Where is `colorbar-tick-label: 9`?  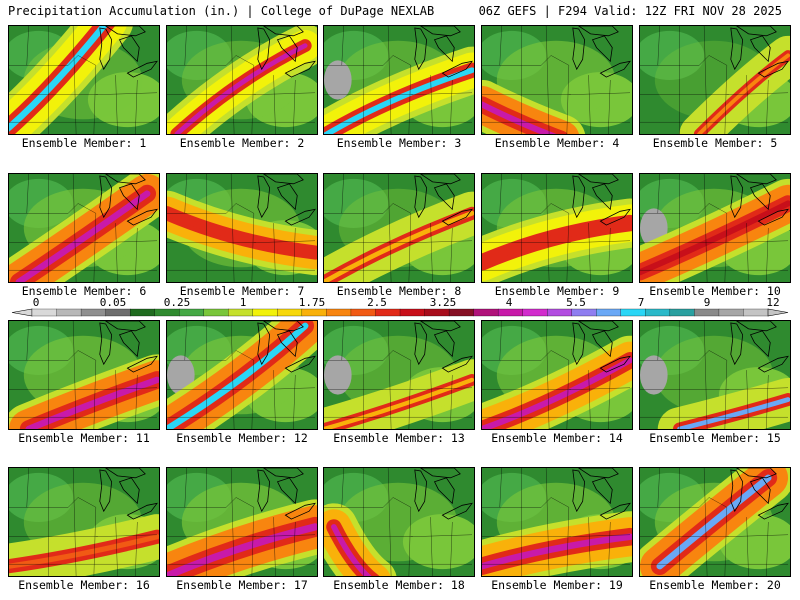
colorbar-tick-label: 9 is located at coordinates (707, 303).